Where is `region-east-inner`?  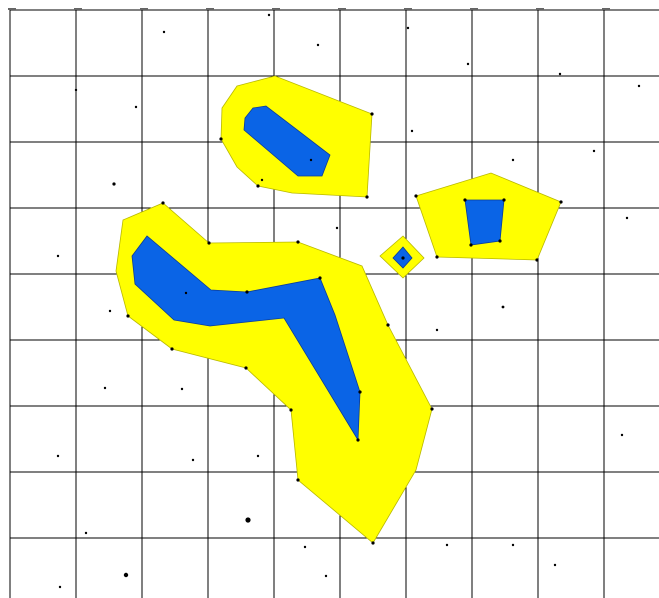 region-east-inner is located at coordinates (484, 222).